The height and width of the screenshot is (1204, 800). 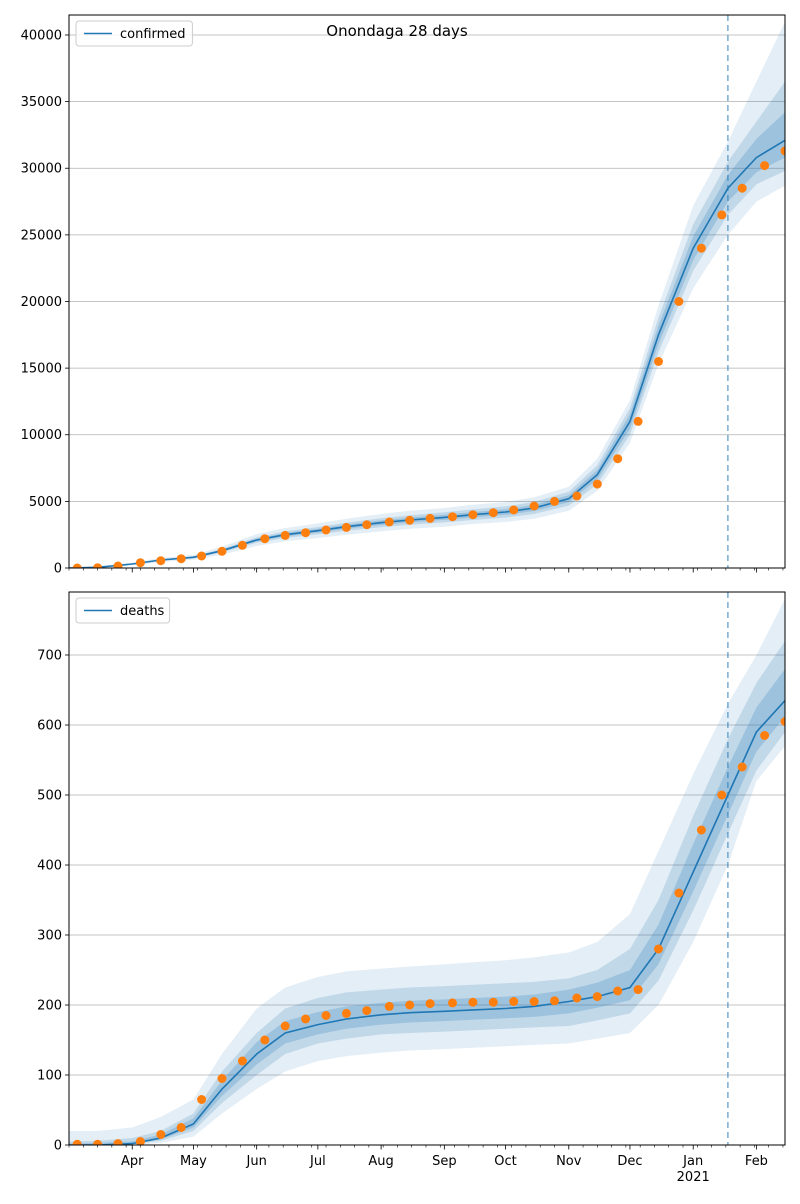 I want to click on y-tick-label: 10000, so click(x=41, y=435).